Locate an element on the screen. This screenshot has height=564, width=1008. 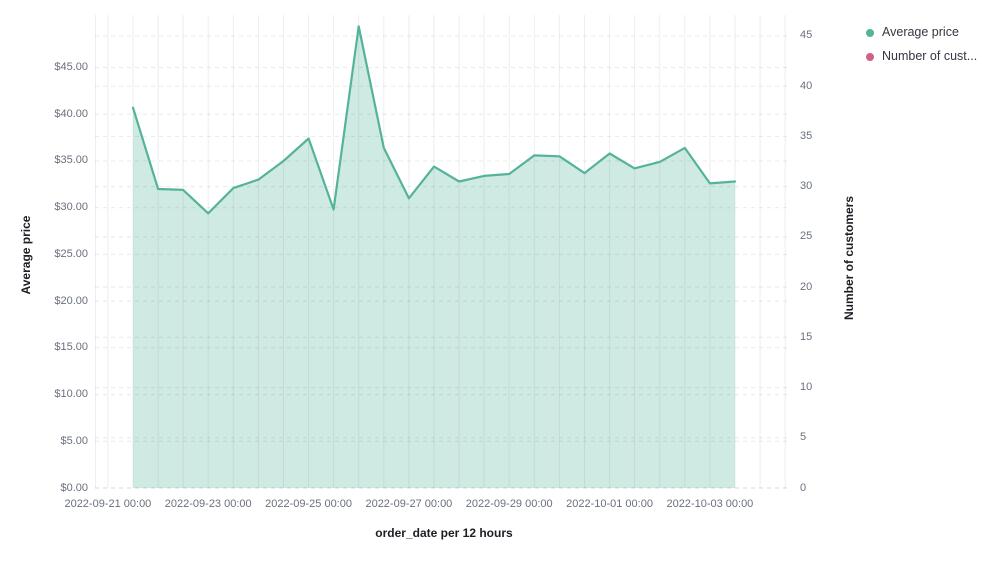
y-axis-left-tick-label: $5.00 is located at coordinates (74, 440).